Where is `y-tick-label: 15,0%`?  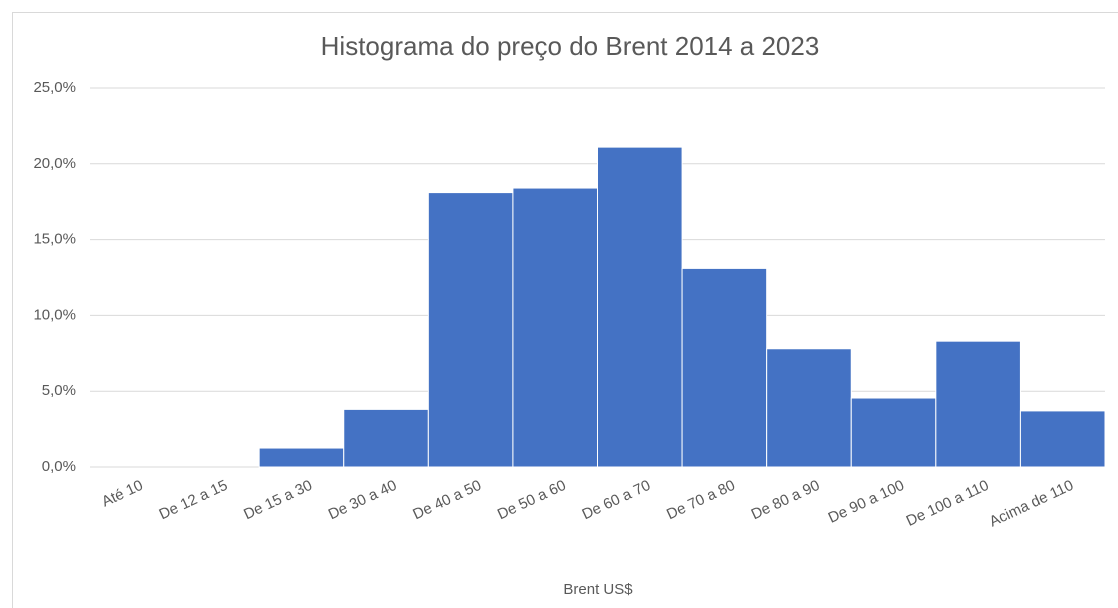
y-tick-label: 15,0% is located at coordinates (54, 239).